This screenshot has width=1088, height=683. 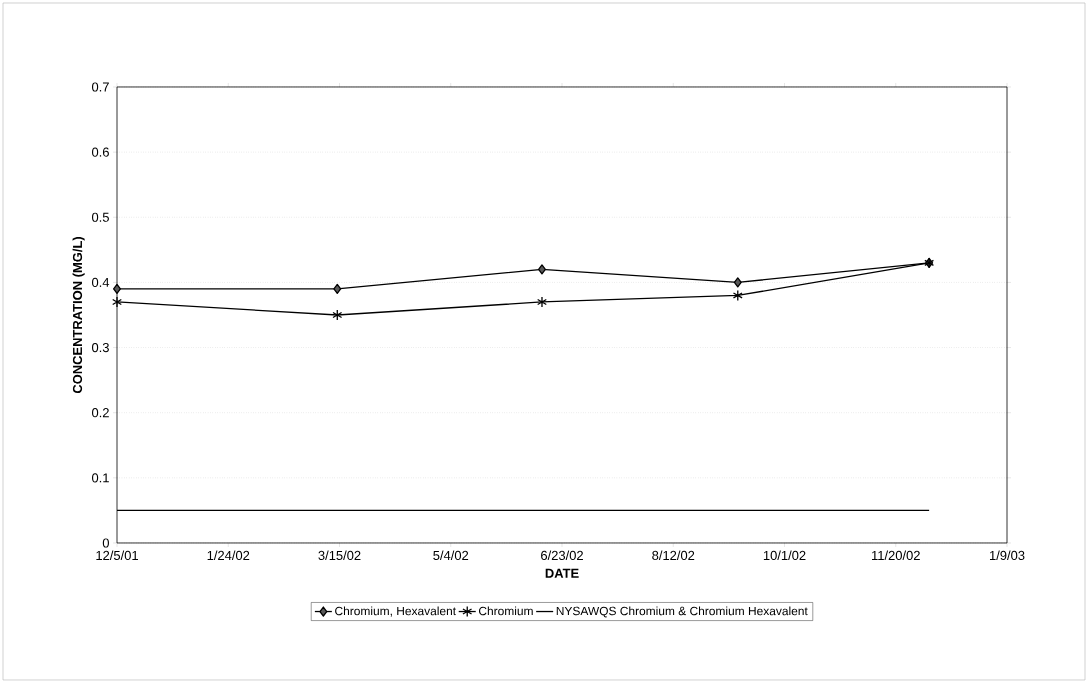 I want to click on y-tick-label: 0.4, so click(x=100, y=282).